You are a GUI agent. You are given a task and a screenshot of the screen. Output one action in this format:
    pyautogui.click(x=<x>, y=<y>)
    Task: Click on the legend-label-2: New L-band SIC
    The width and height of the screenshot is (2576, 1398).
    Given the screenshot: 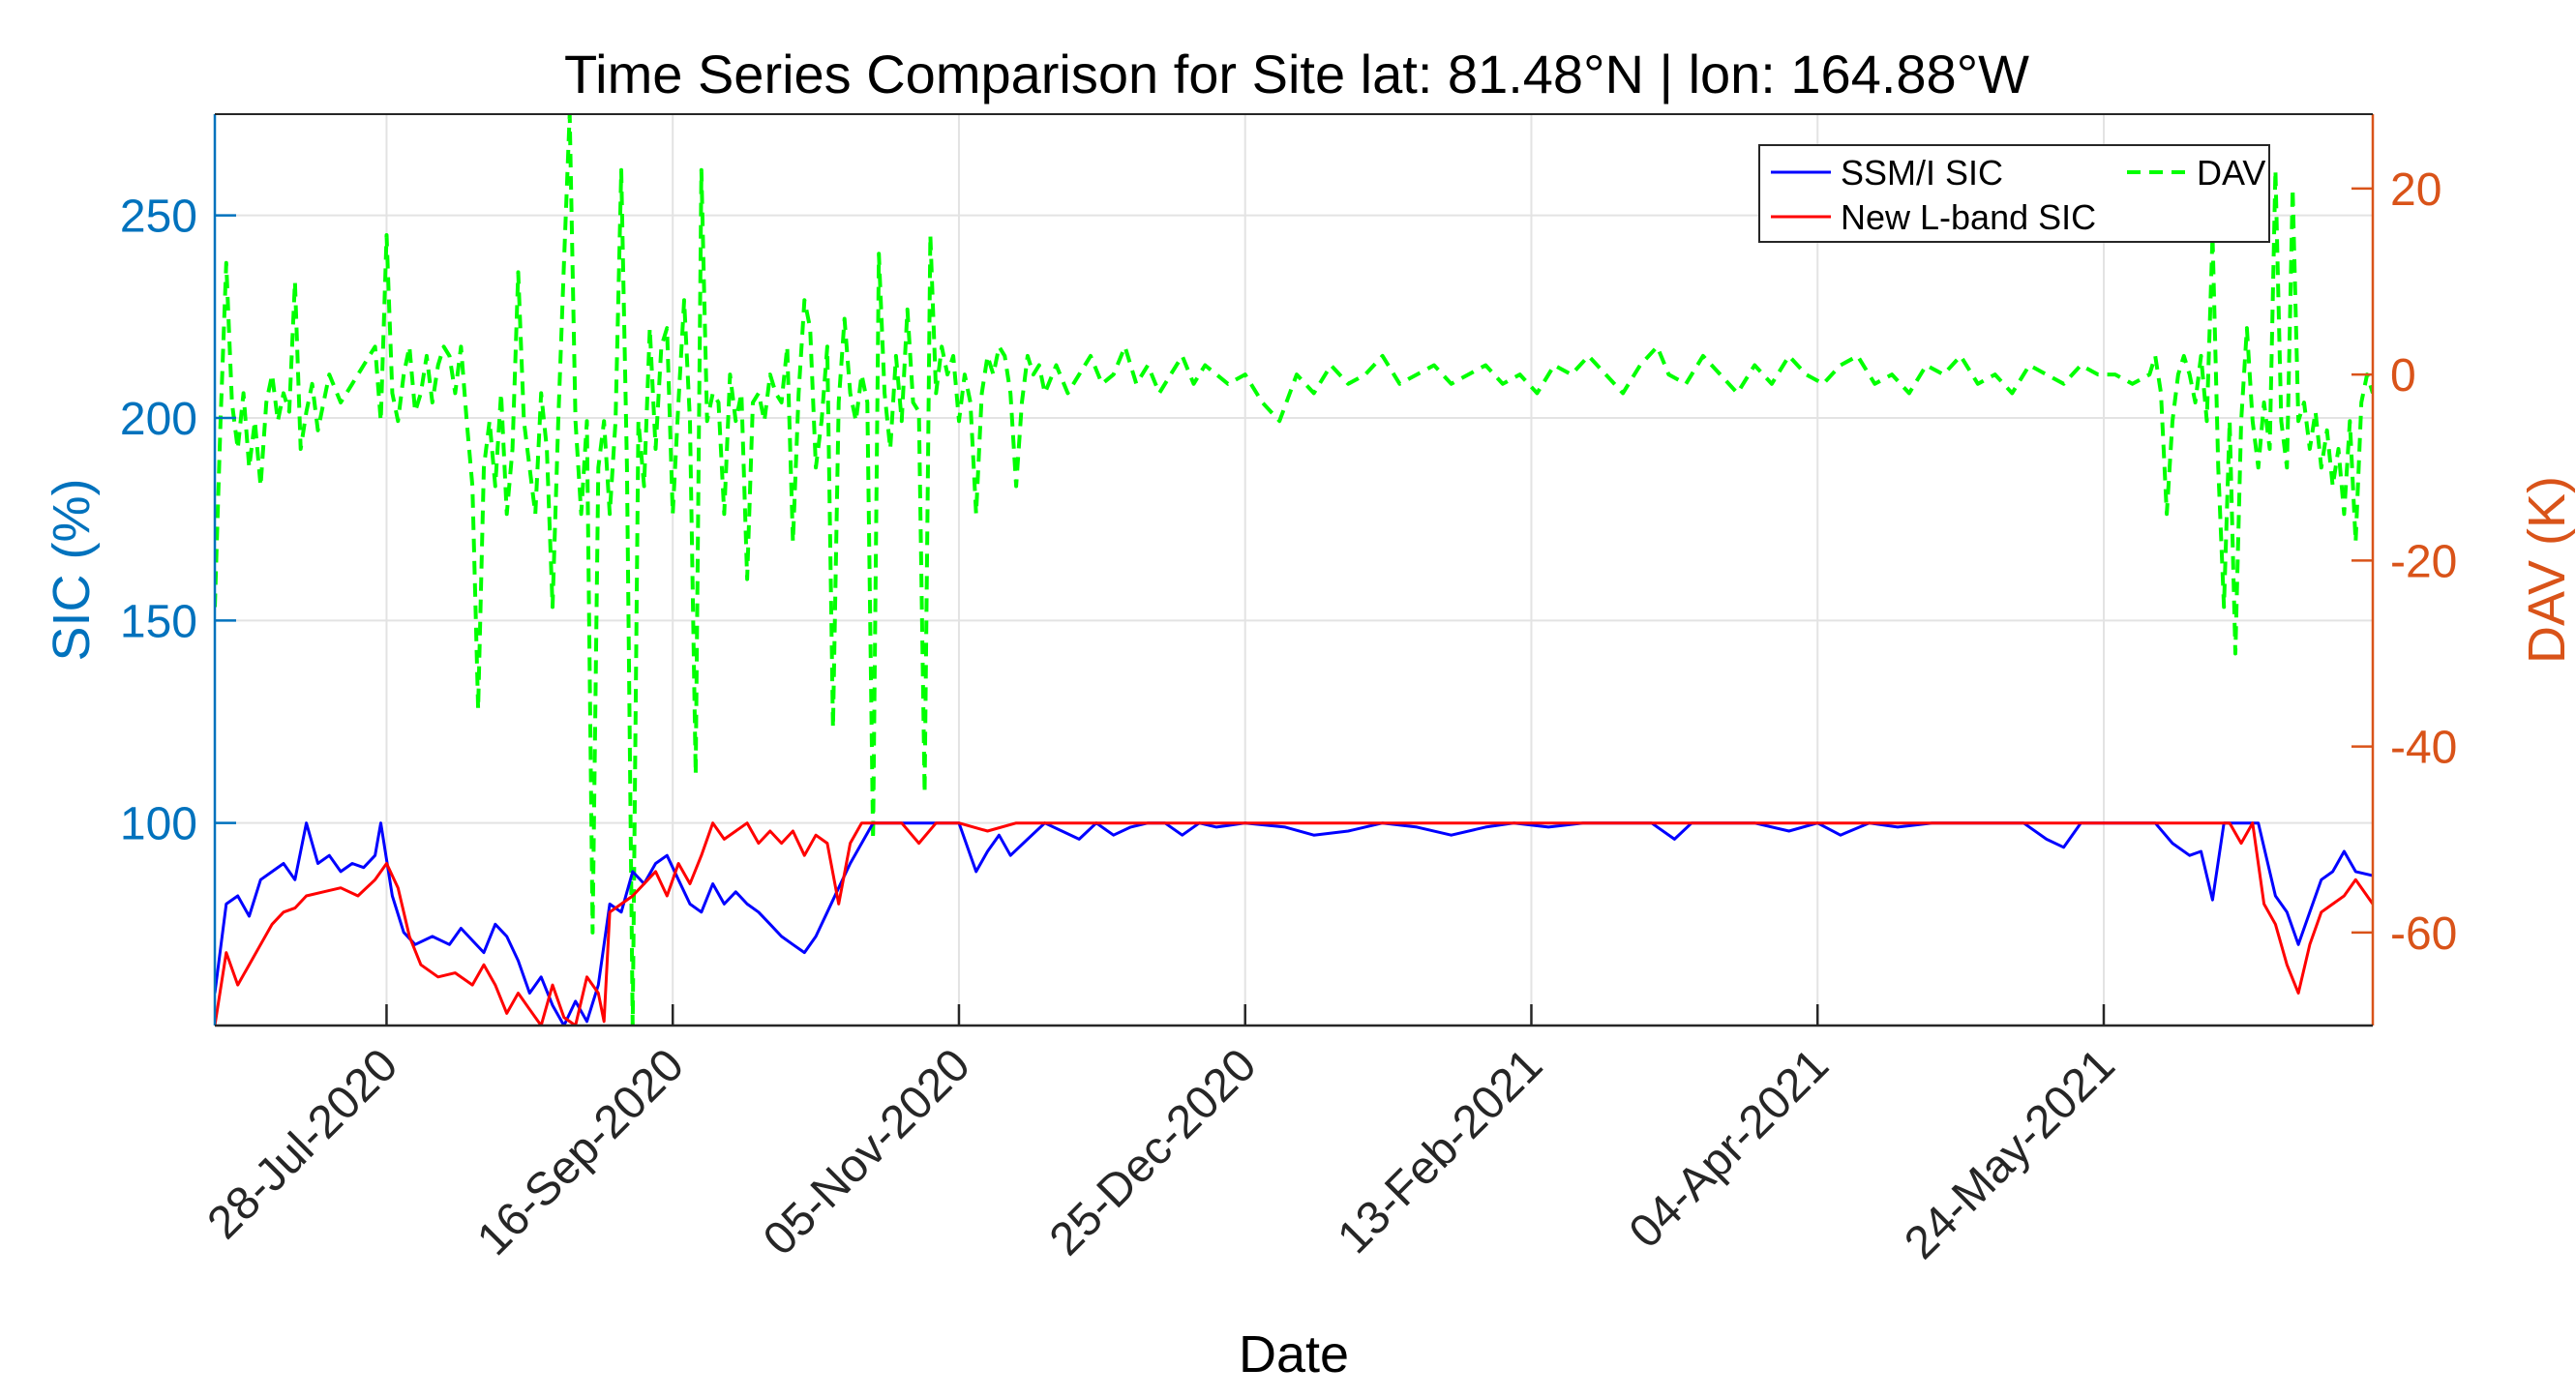 What is the action you would take?
    pyautogui.click(x=1968, y=217)
    